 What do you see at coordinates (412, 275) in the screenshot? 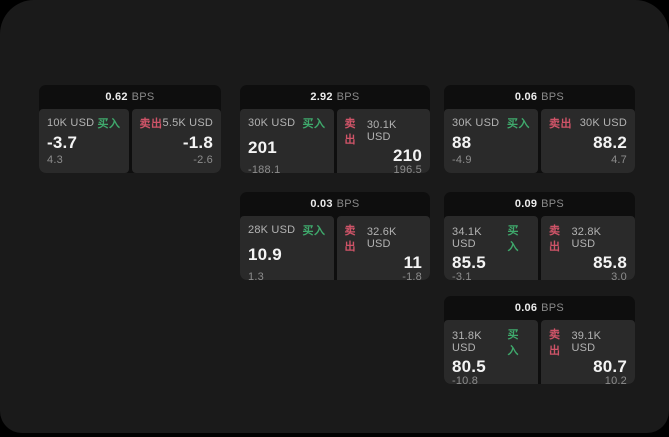
I see `sell-sub-value: -1.8` at bounding box center [412, 275].